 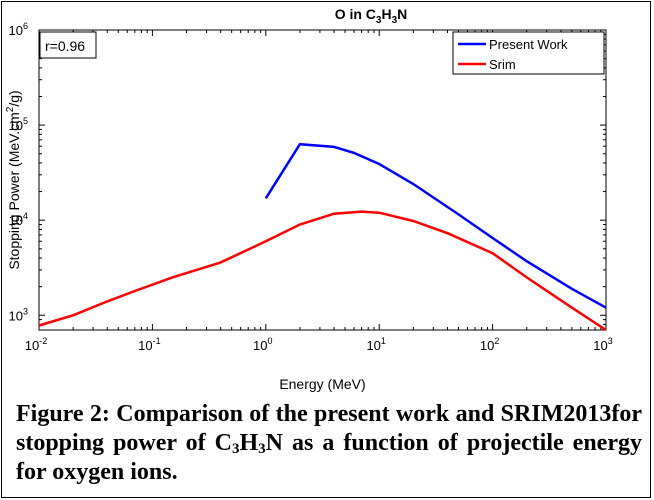 What do you see at coordinates (14, 190) in the screenshot?
I see `y-label-text: Stopping Power (MeV.cm` at bounding box center [14, 190].